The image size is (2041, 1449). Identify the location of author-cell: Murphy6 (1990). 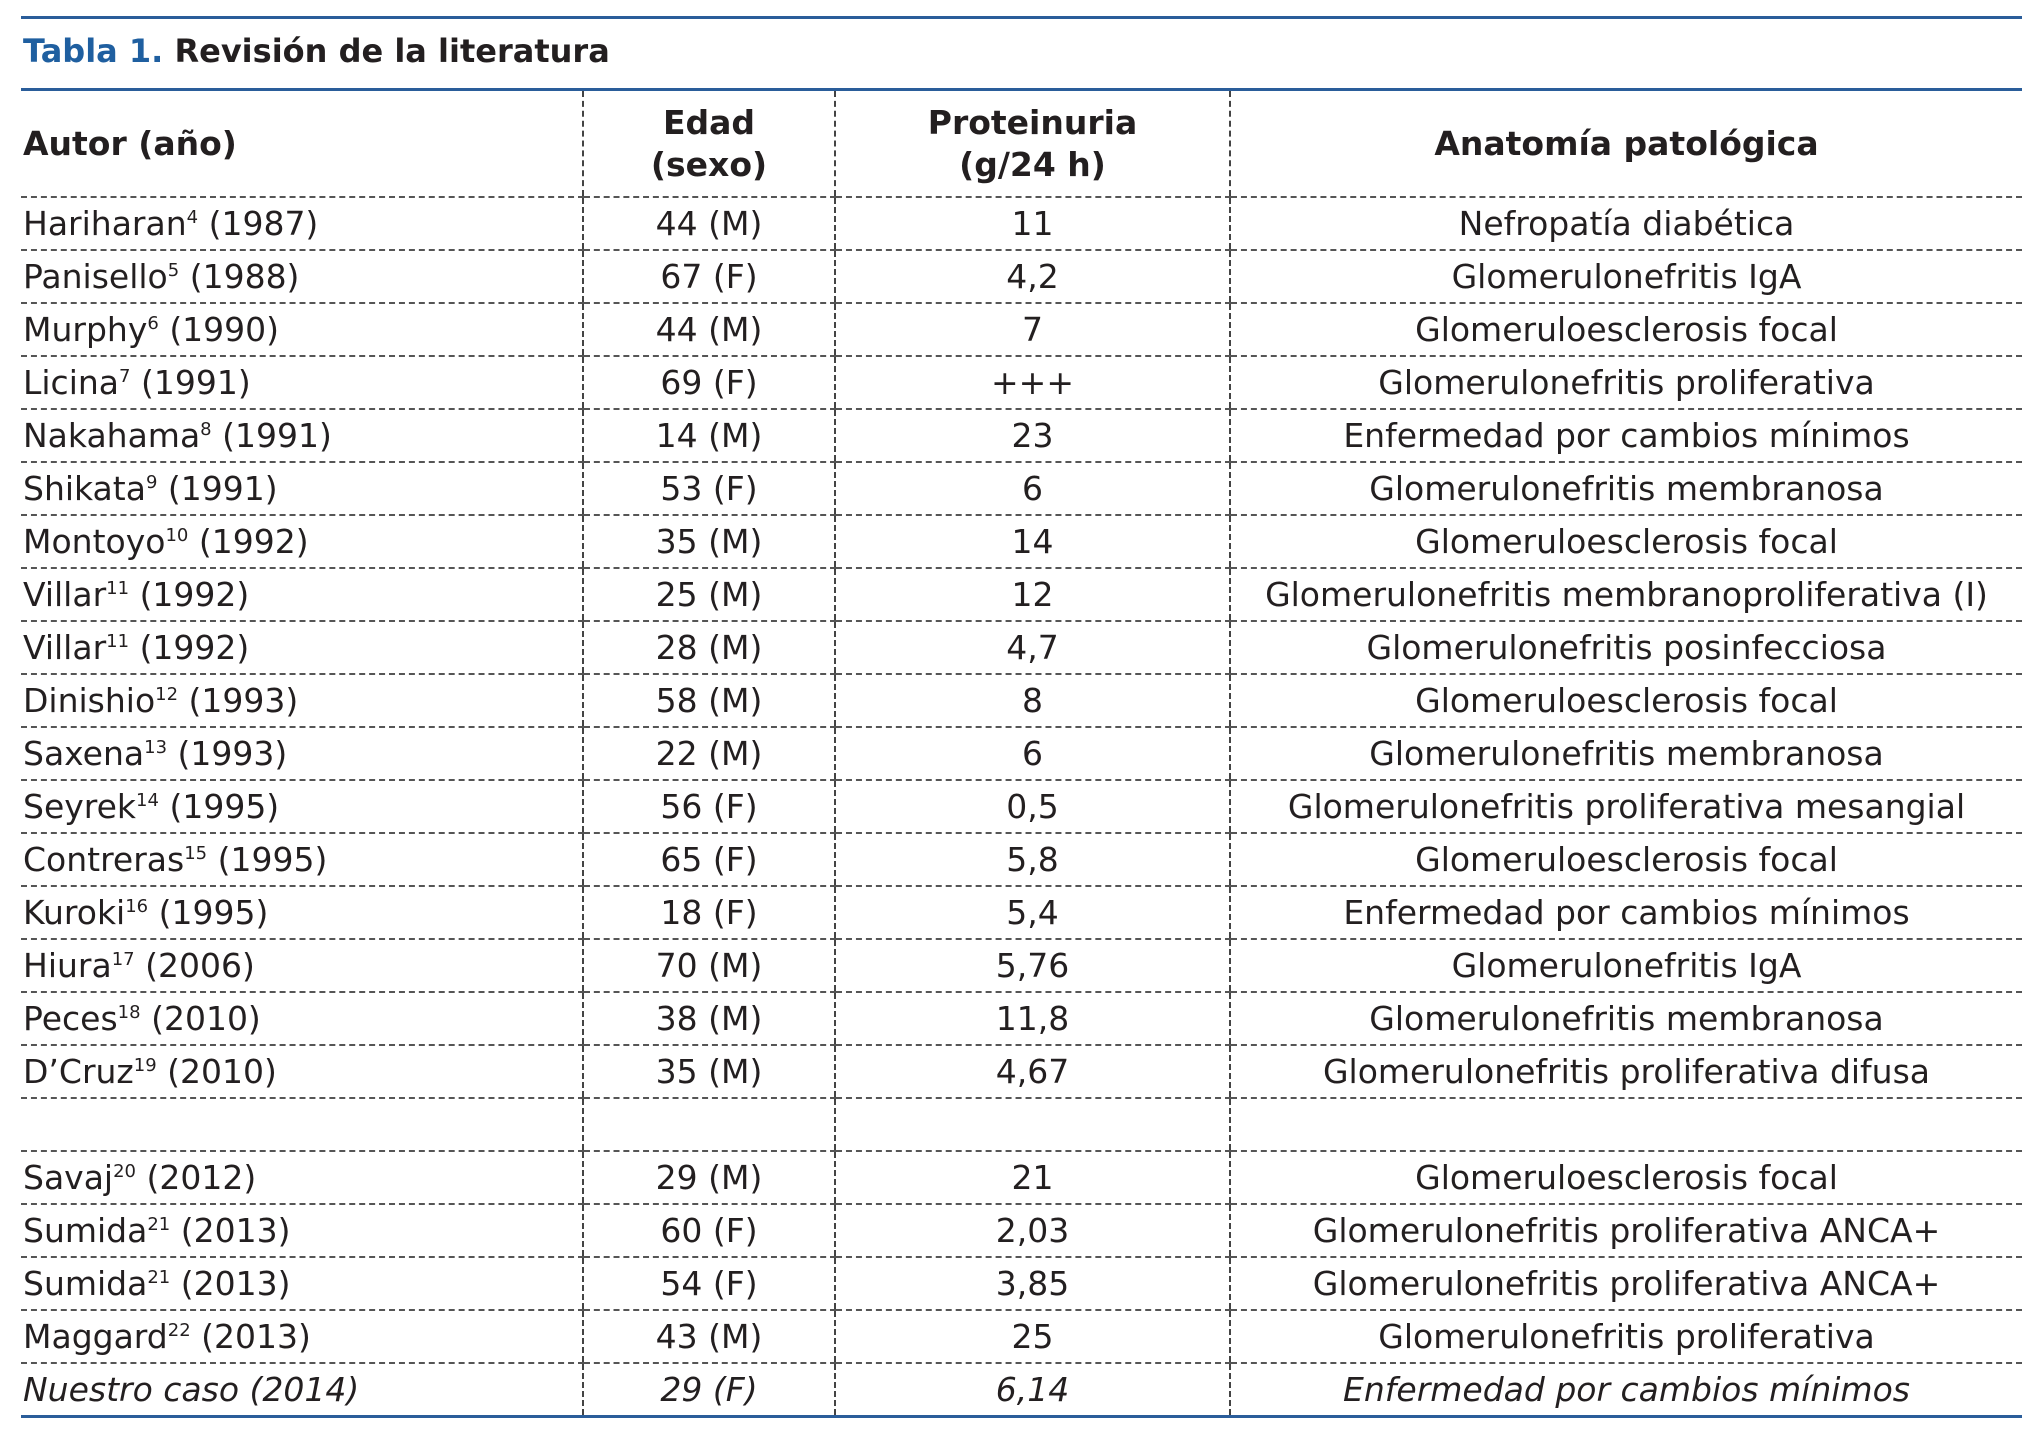
(302, 330).